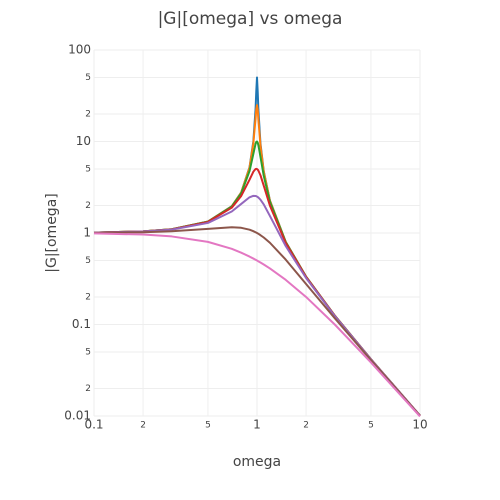 Image resolution: width=500 pixels, height=500 pixels. I want to click on y-tick-label: 1, so click(87, 233).